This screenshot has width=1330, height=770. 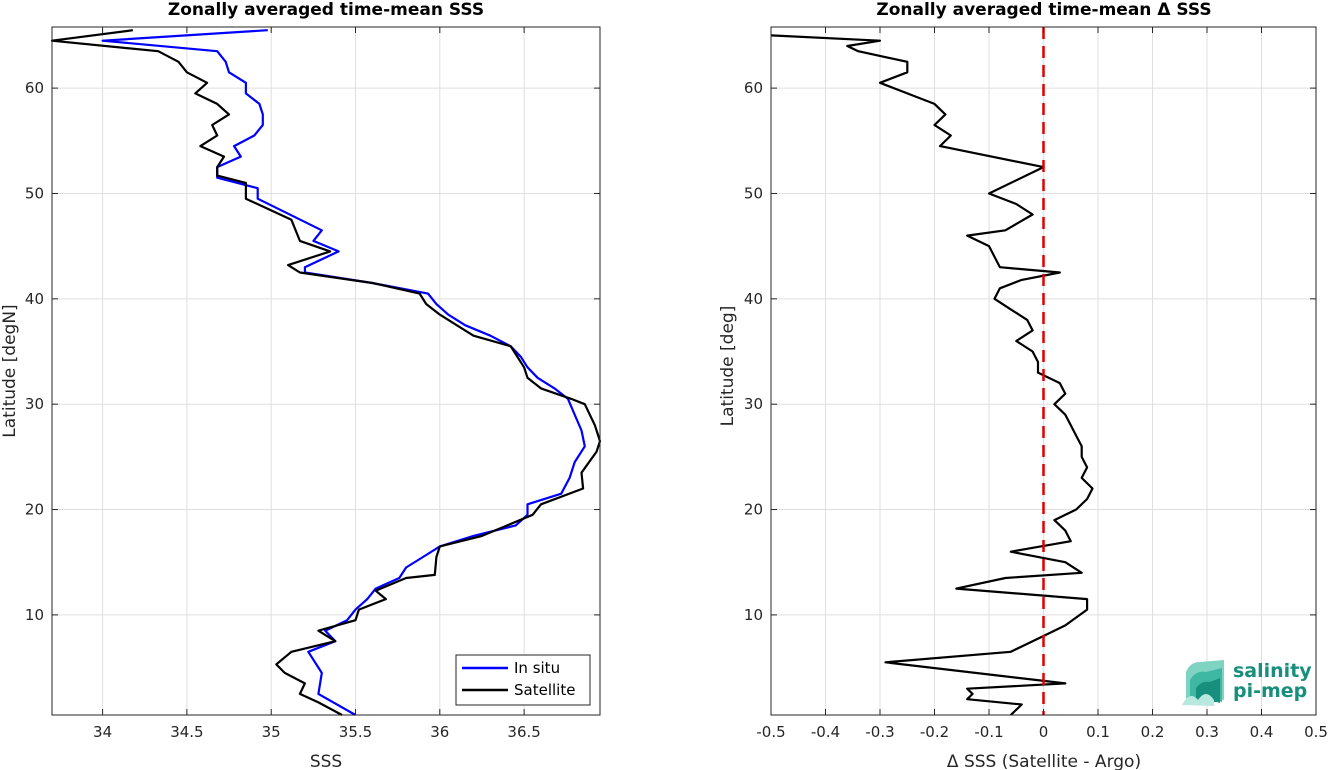 I want to click on sss-y-tick-label: 30, so click(x=34, y=404).